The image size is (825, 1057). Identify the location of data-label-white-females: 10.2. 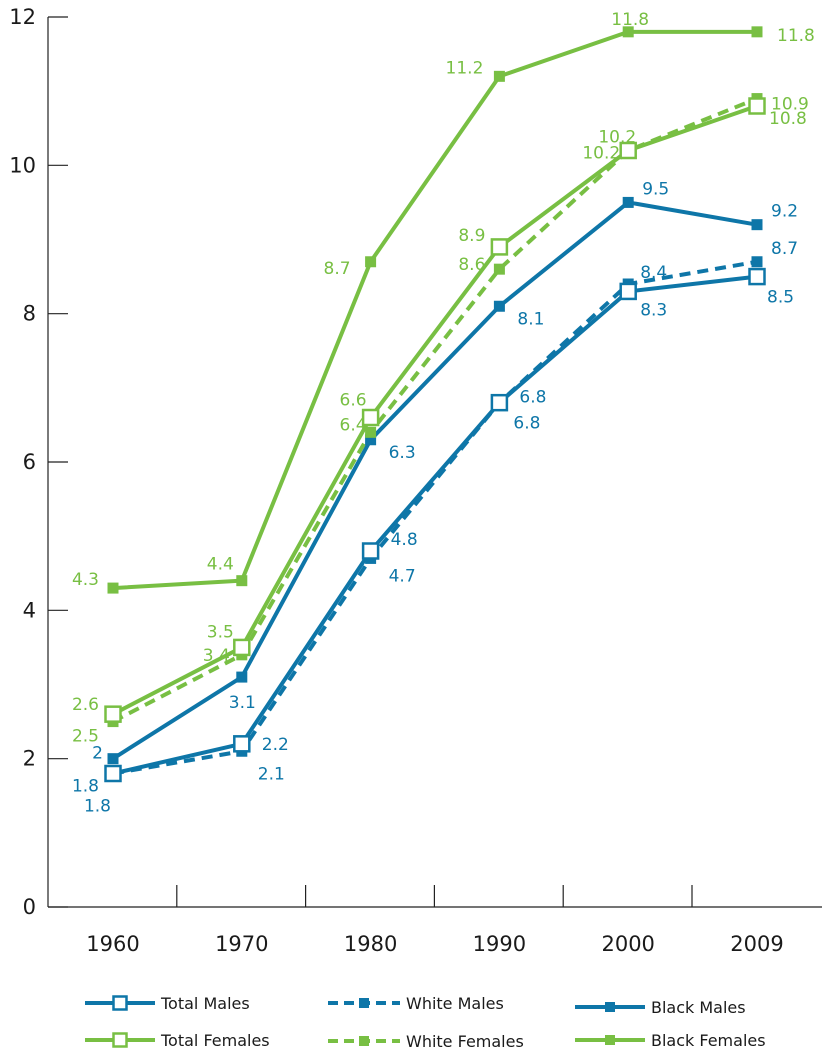
(601, 154).